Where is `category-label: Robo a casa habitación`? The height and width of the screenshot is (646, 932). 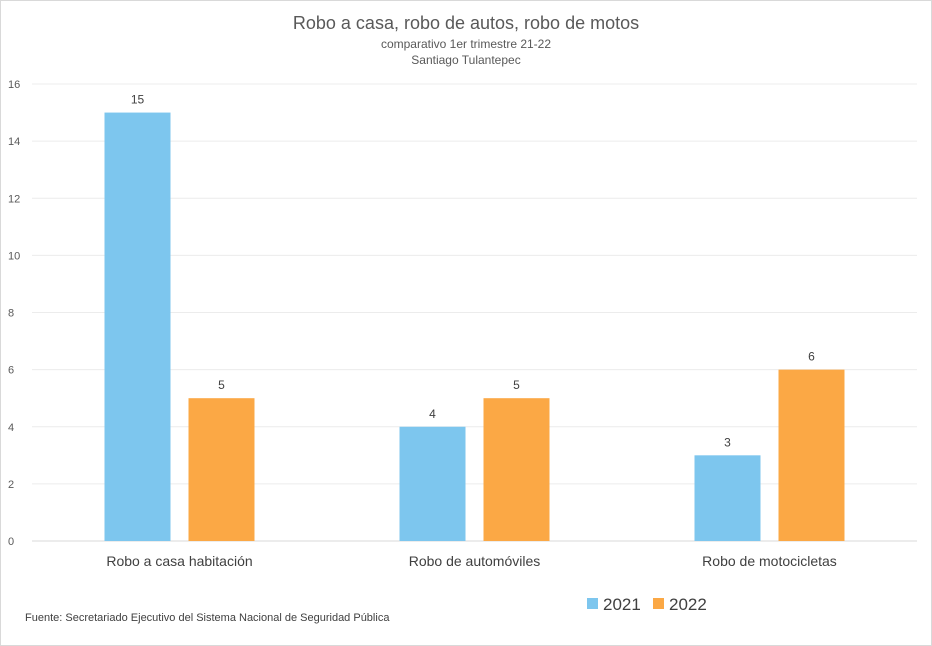
category-label: Robo a casa habitación is located at coordinates (179, 561).